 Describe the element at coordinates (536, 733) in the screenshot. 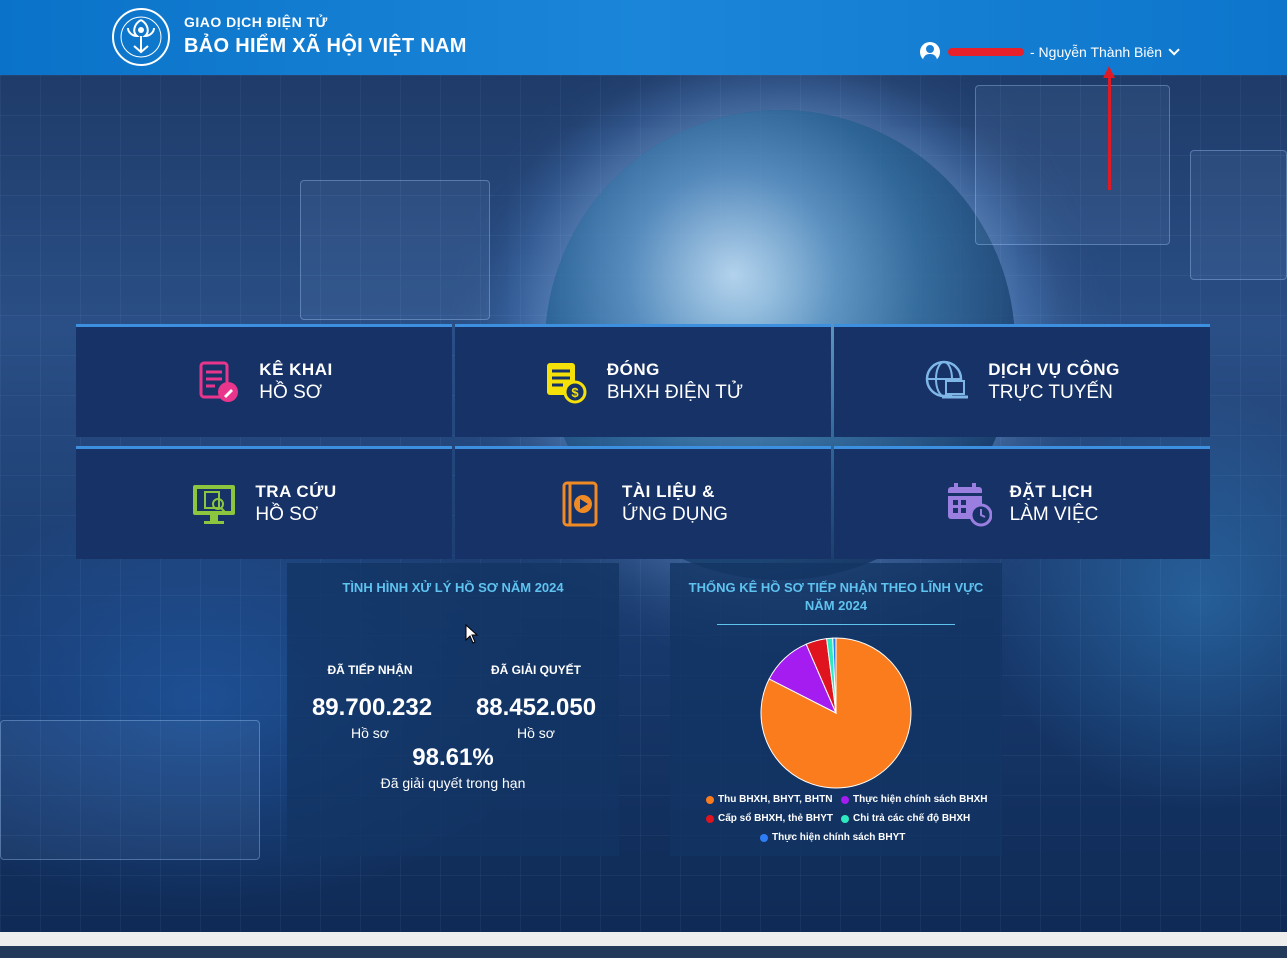

I see `resolved-unit: Hồ sơ` at that location.